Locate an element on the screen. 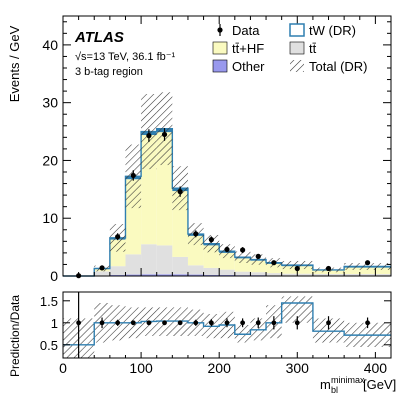 The image size is (415, 402). y-tick-label-10: 10 is located at coordinates (50, 218).